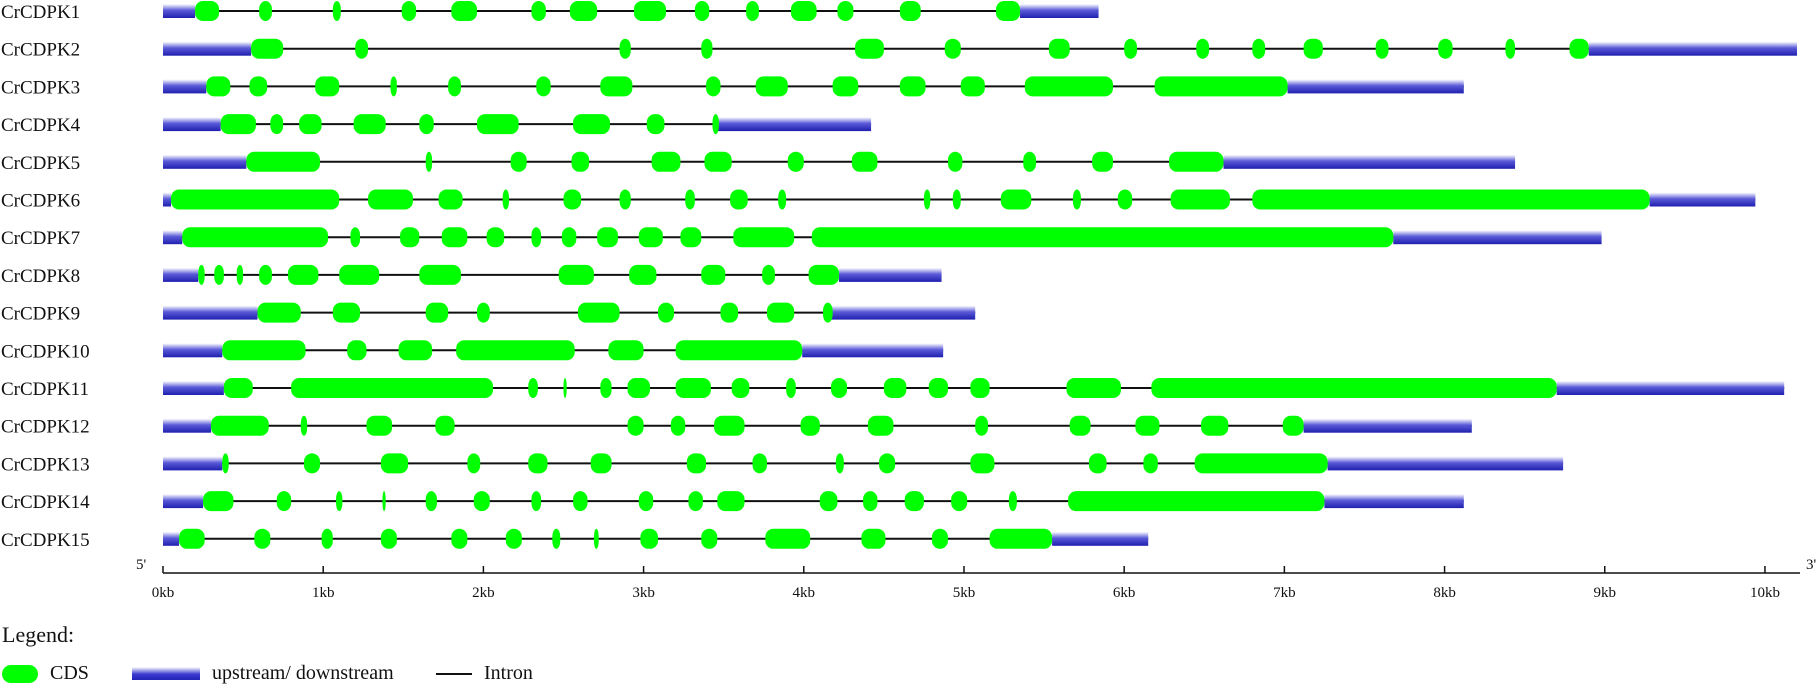 The image size is (1820, 688). I want to click on three-prime-label: 3', so click(1811, 565).